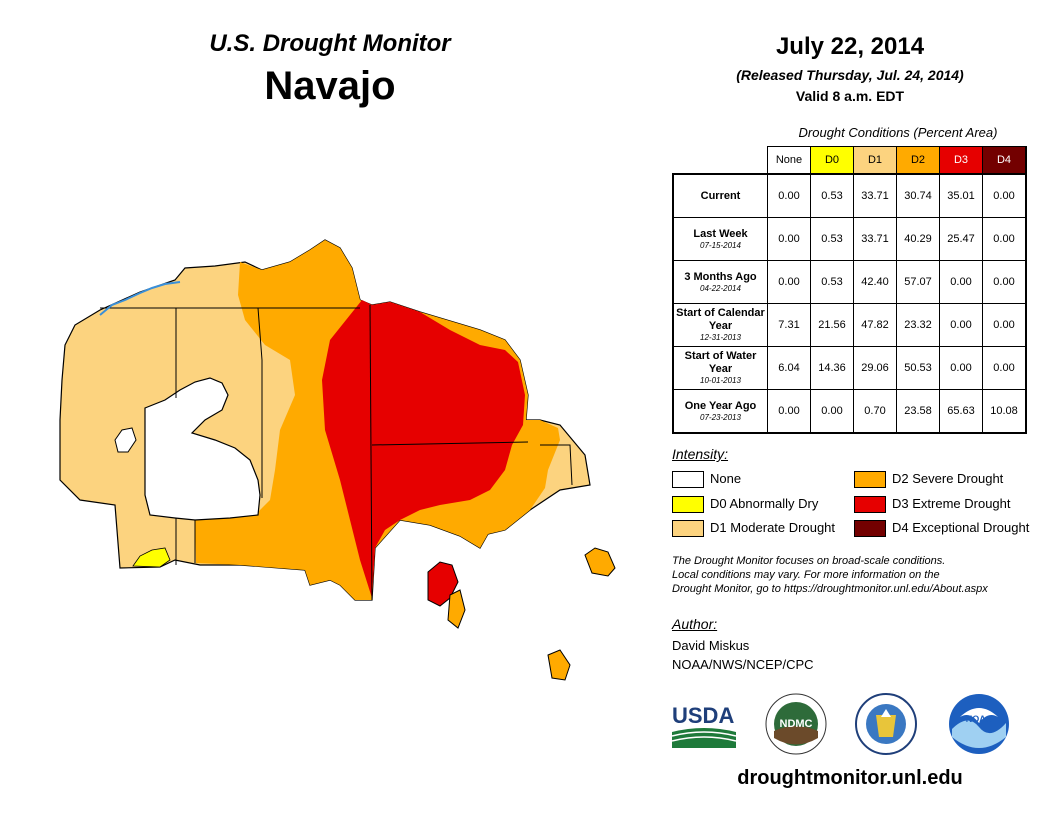  I want to click on cell-value: 0.70, so click(875, 411).